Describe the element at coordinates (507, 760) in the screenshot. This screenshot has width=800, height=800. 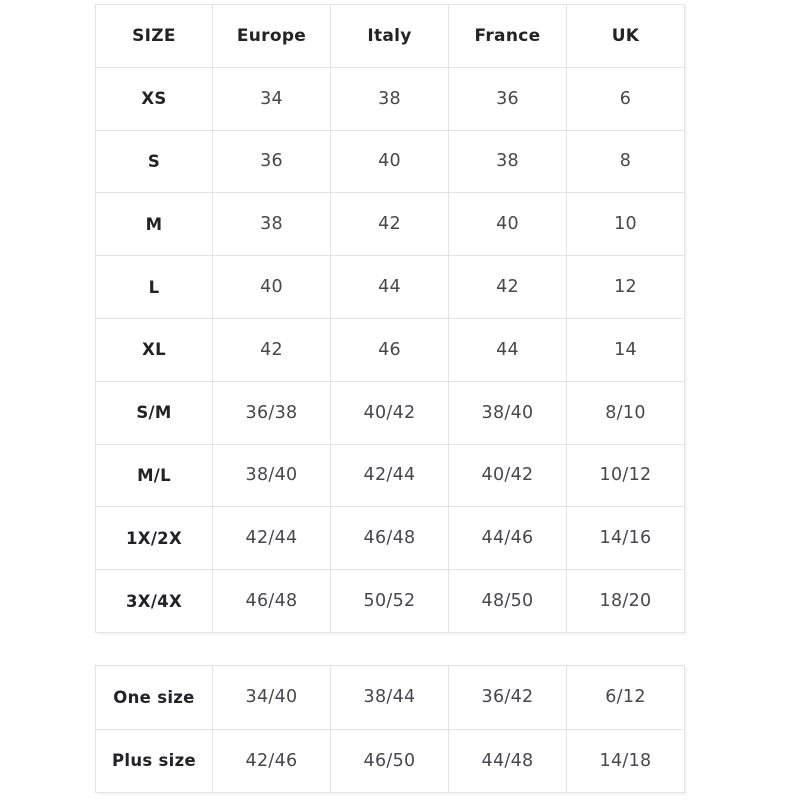
I see `cell-value: 44/48` at that location.